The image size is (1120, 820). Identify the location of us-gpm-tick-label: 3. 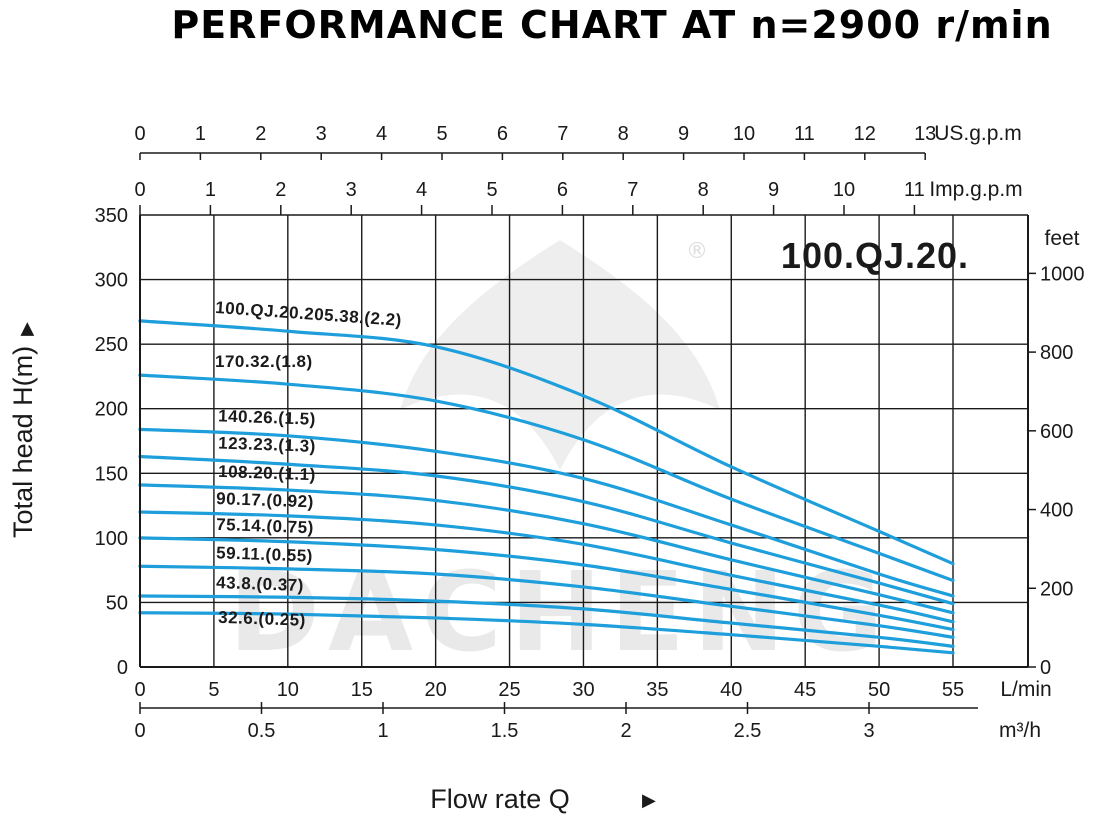
(321, 134).